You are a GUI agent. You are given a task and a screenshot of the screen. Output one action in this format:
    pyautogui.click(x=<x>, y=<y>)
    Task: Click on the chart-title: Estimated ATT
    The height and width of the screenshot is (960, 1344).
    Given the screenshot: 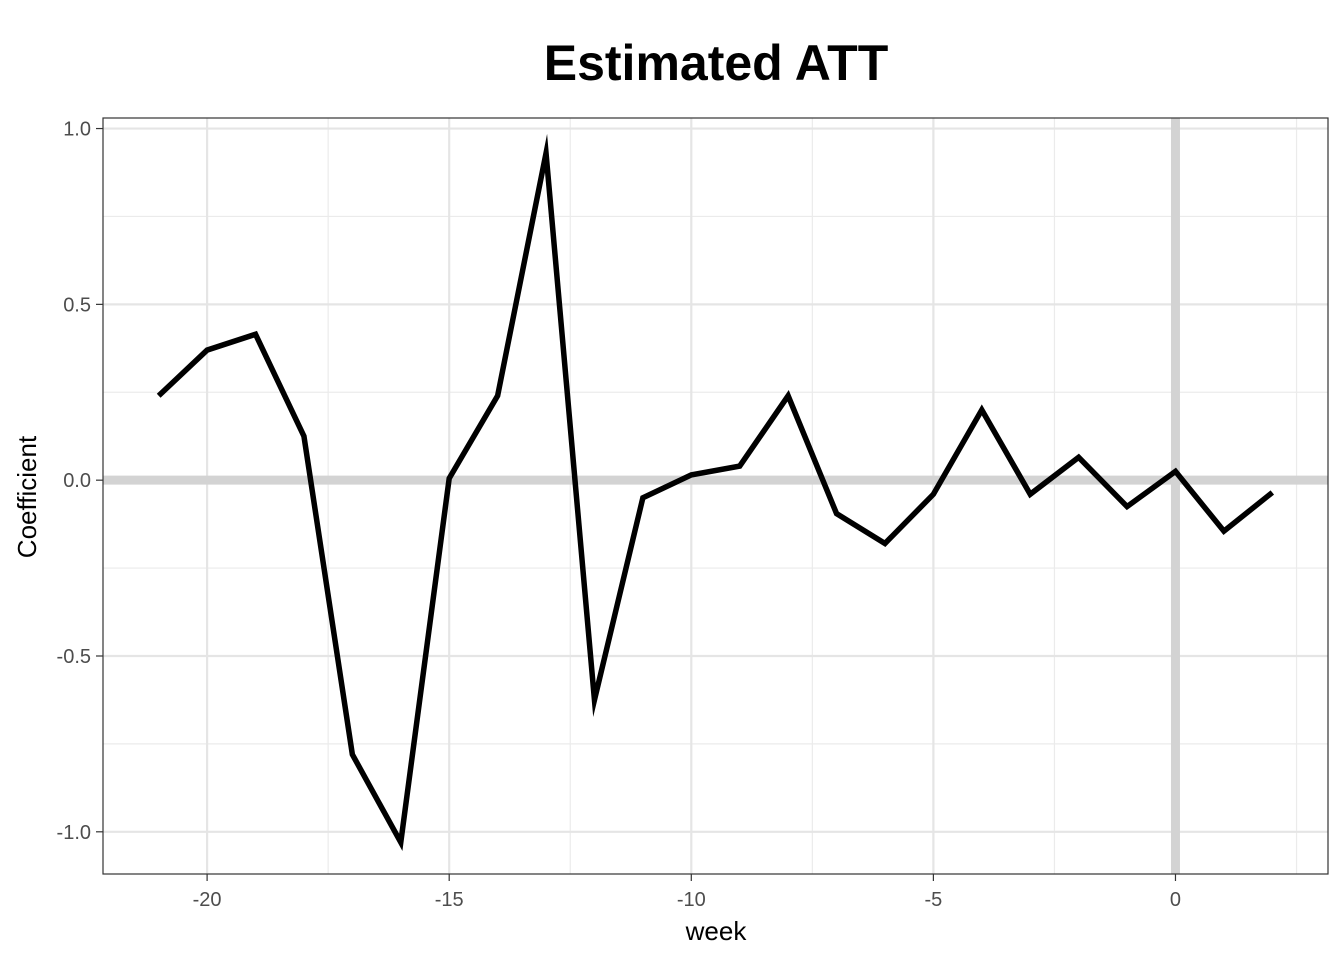 What is the action you would take?
    pyautogui.click(x=716, y=63)
    